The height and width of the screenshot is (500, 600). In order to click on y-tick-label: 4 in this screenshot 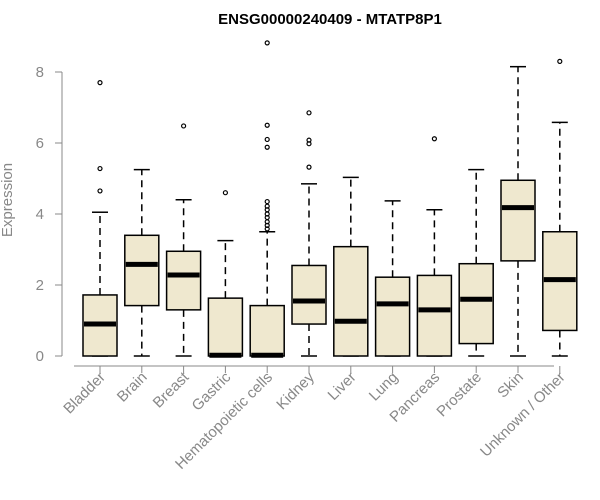, I will do `click(40, 214)`.